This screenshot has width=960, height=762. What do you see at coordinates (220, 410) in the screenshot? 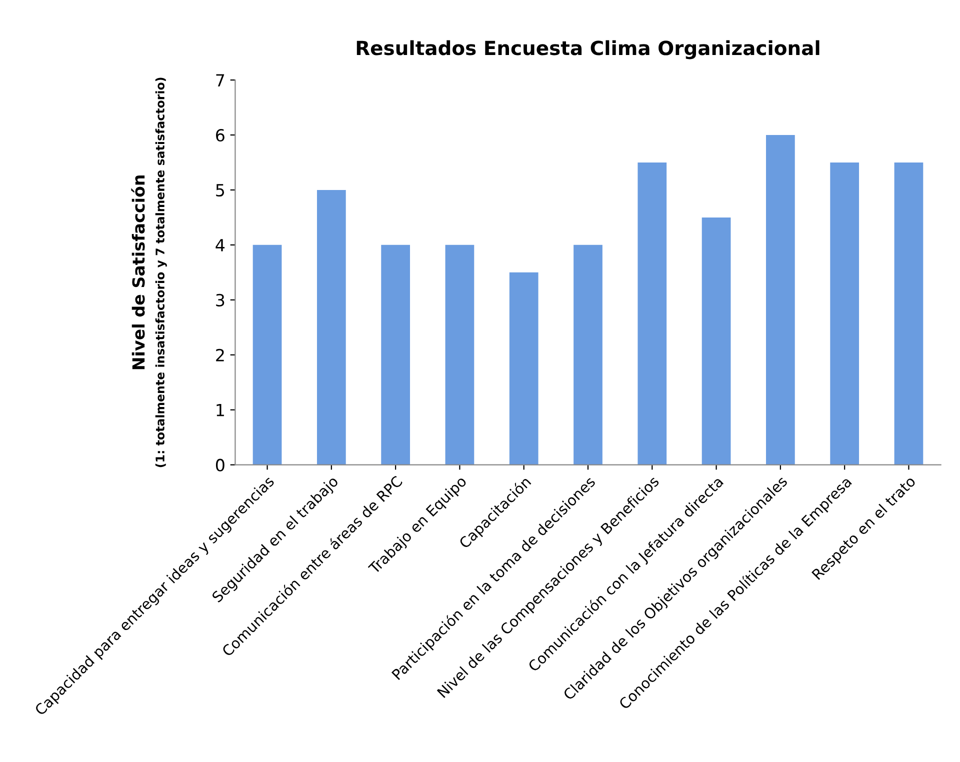
I see `y-tick-label: 1` at bounding box center [220, 410].